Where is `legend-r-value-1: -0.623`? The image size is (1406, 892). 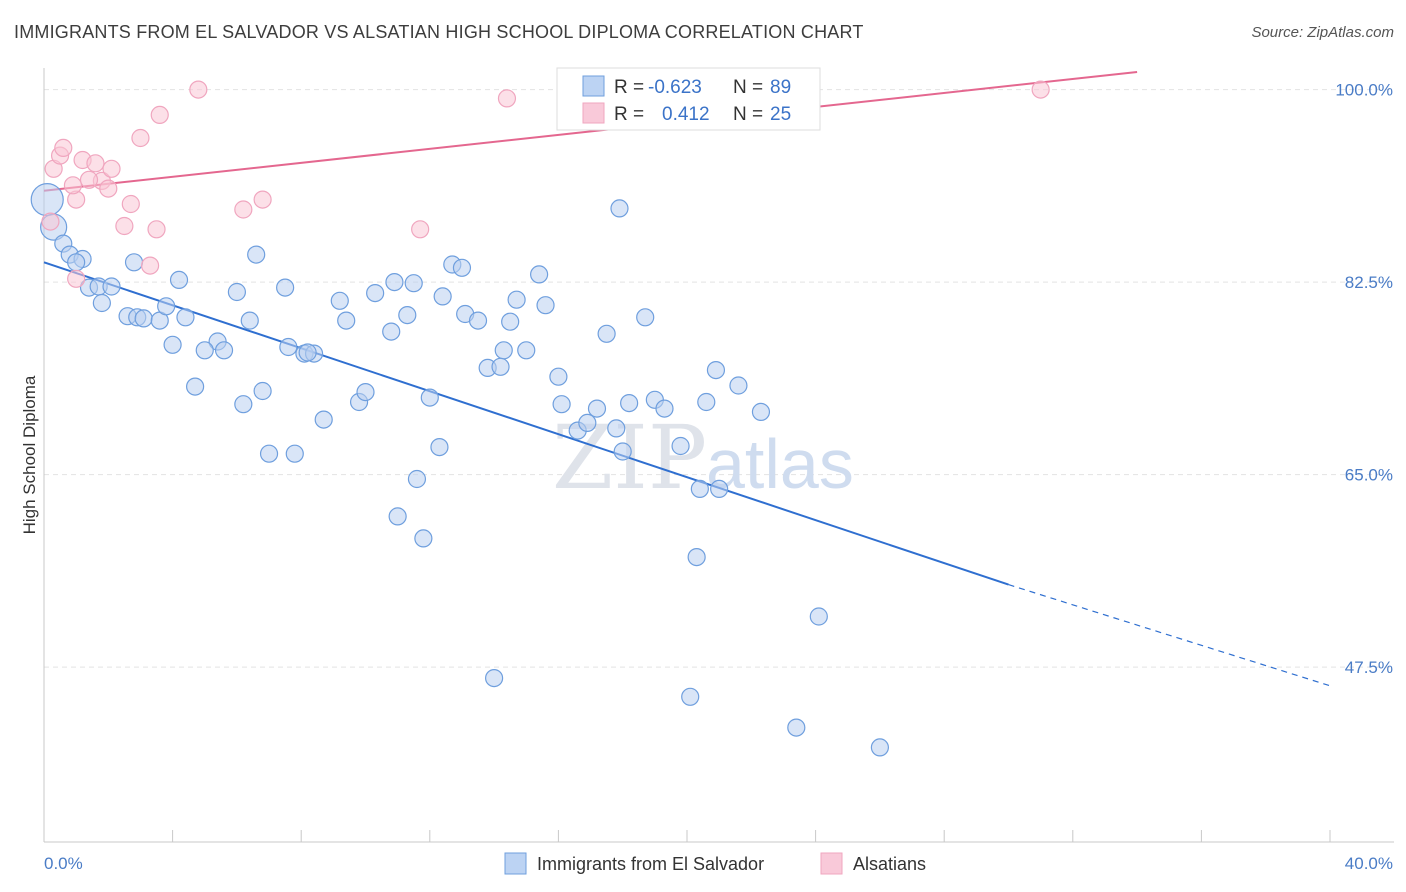
legend-r-value-1: -0.623 is located at coordinates (675, 87).